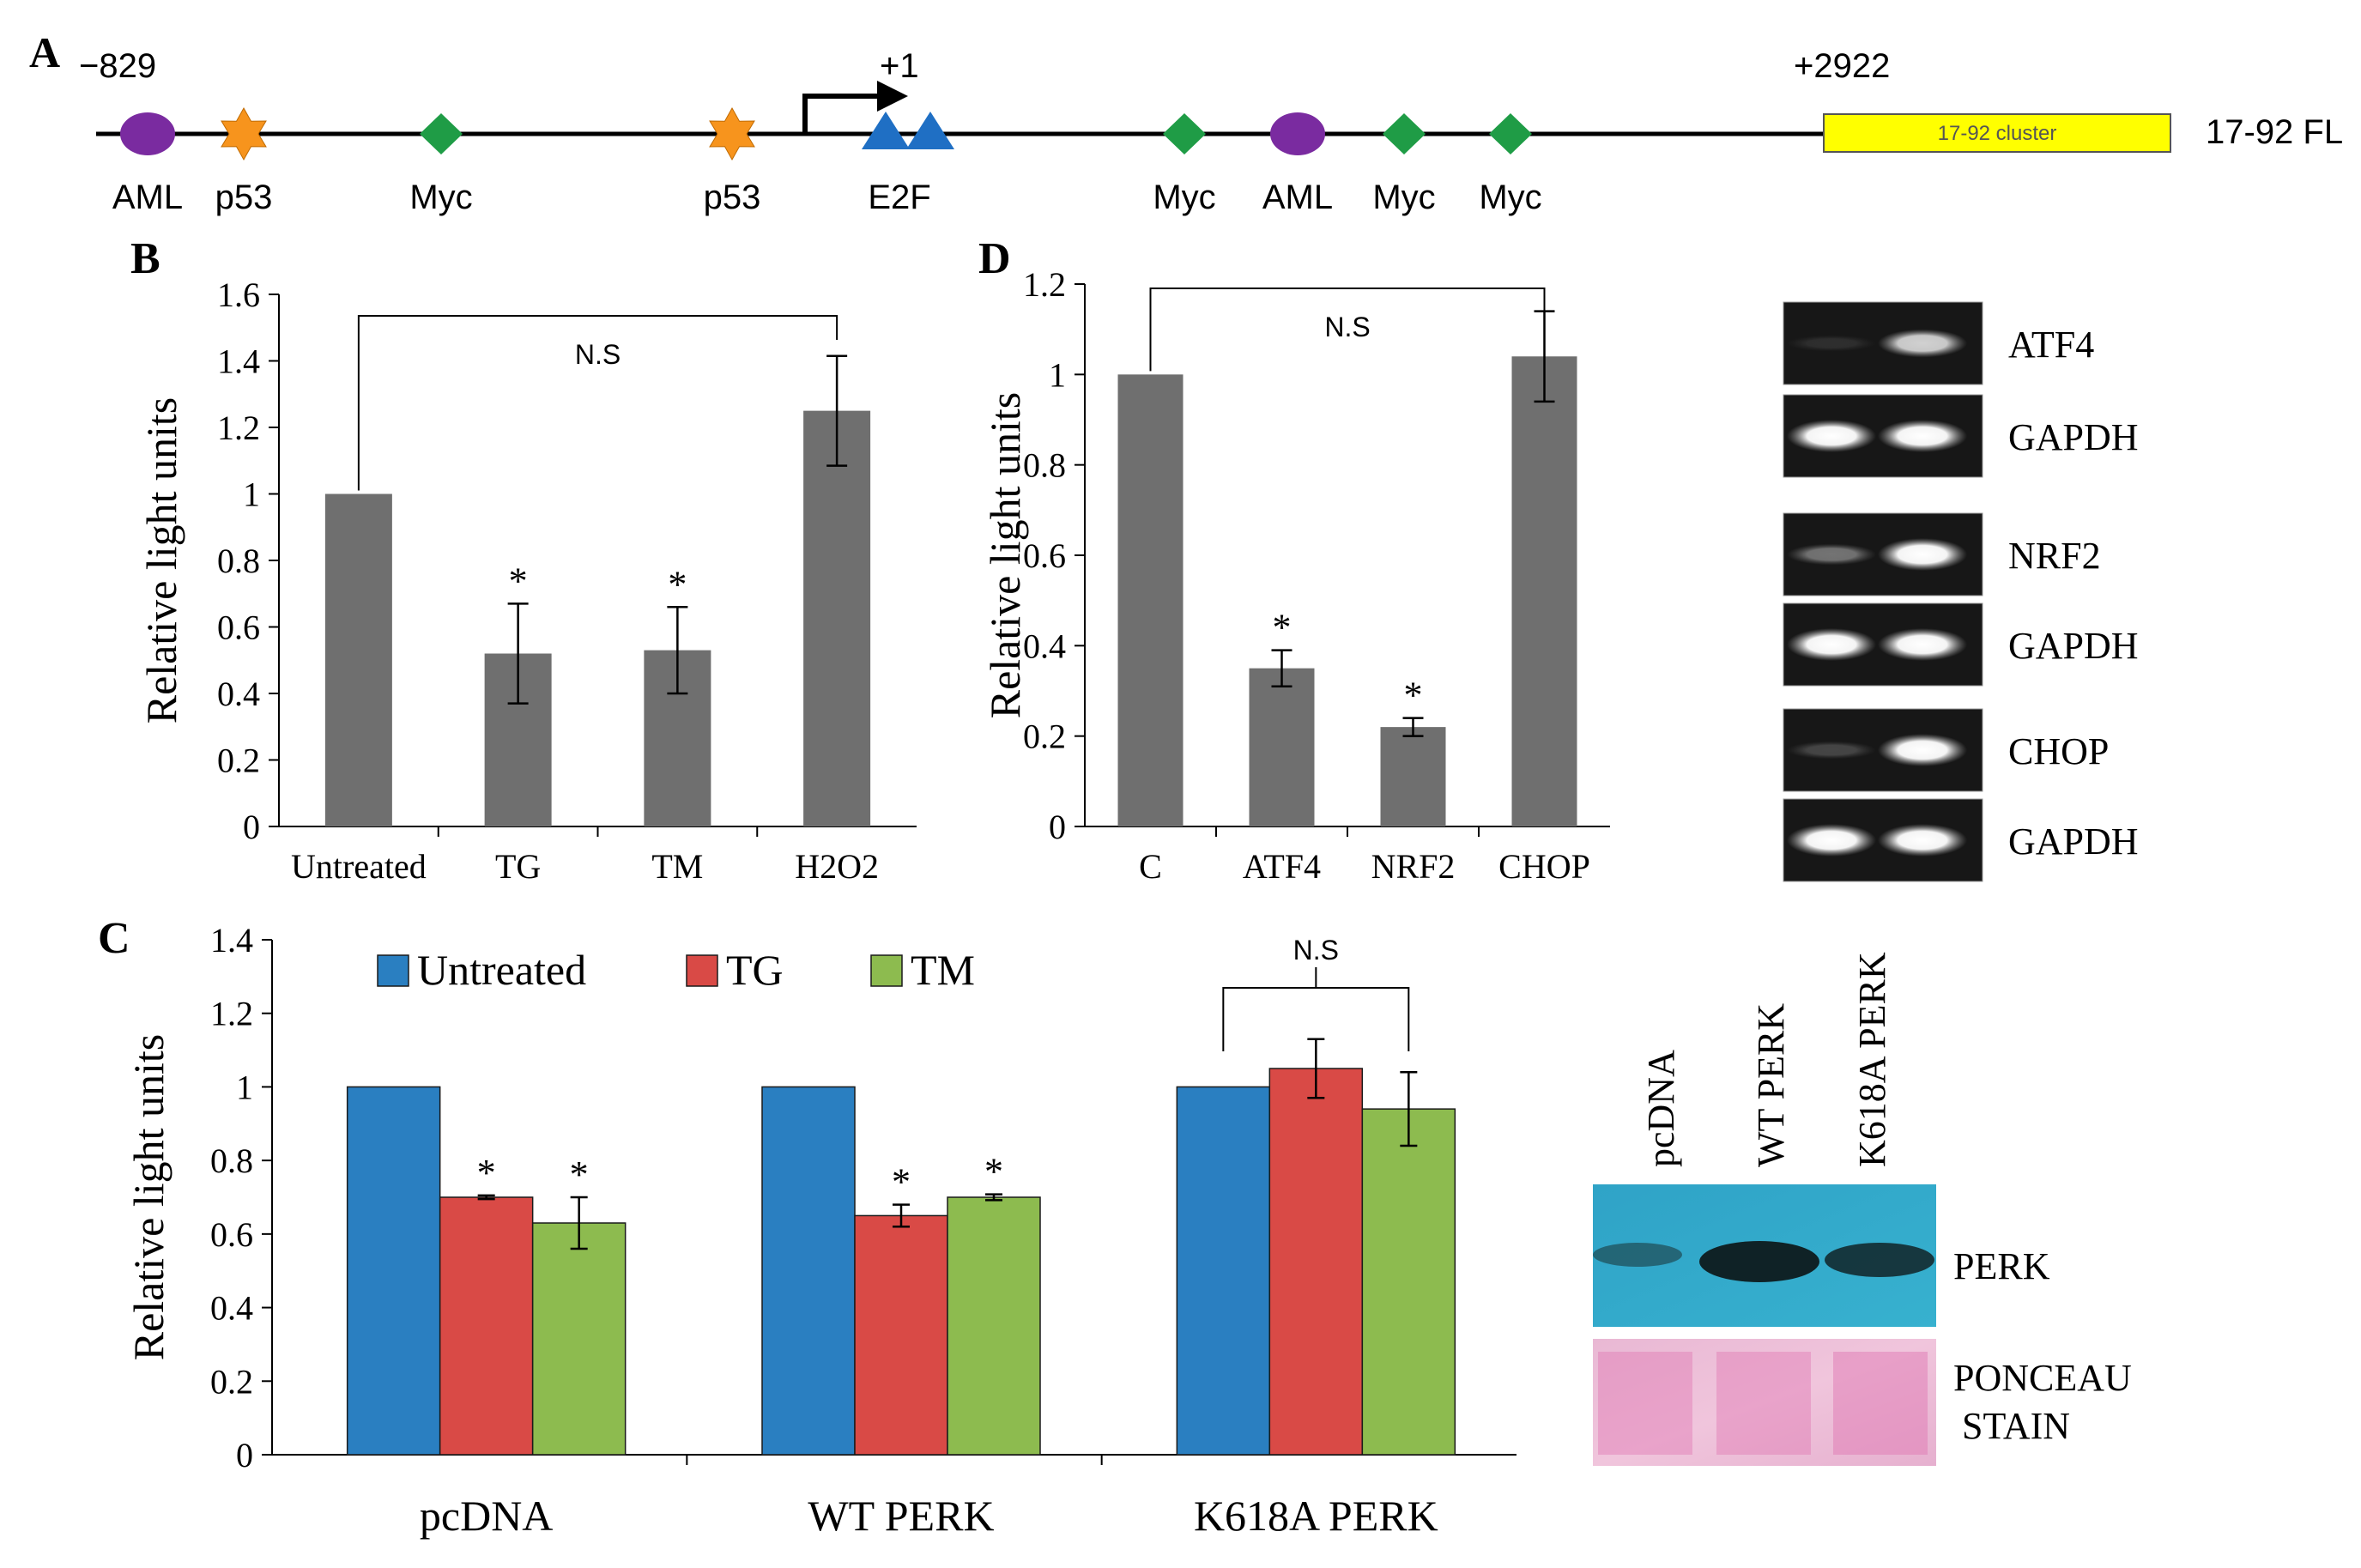  I want to click on end-coordinate-label: +2922, so click(1842, 66).